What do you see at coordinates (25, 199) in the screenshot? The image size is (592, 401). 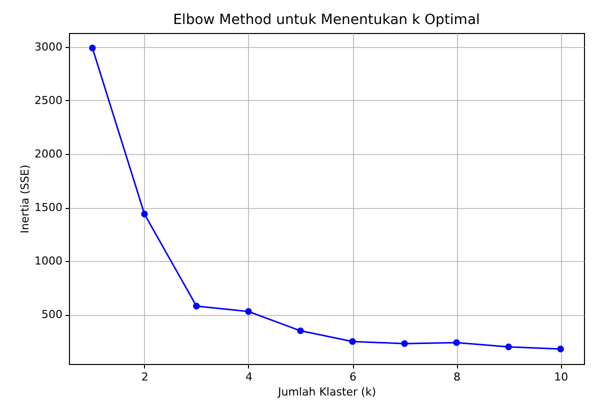 I see `y-axis-title: Inertia (SSE)` at bounding box center [25, 199].